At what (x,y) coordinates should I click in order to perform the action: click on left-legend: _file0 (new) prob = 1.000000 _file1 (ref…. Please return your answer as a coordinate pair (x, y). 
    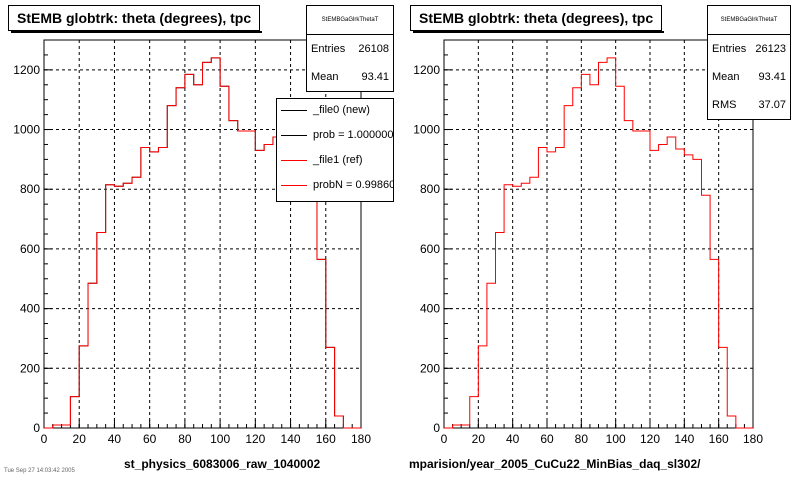
    Looking at the image, I should click on (335, 150).